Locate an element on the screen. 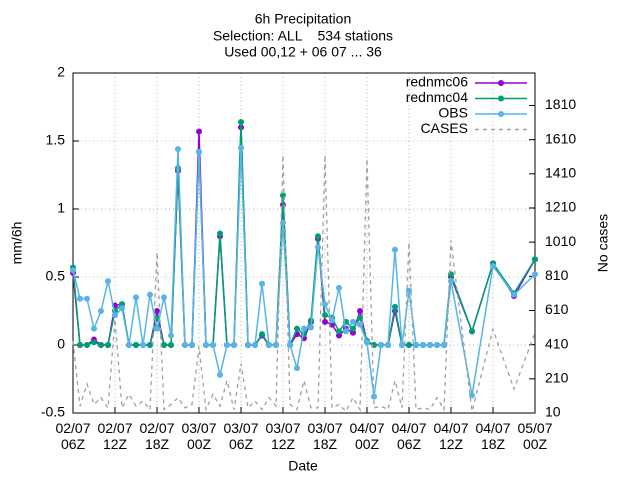 The width and height of the screenshot is (640, 480). legend-marker is located at coordinates (501, 98).